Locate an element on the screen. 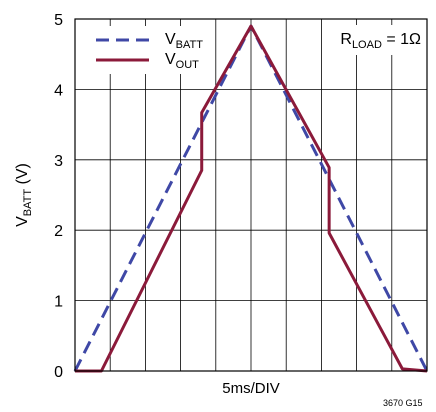 The image size is (436, 412). y-axis-label: VBATT (V) is located at coordinates (24, 195).